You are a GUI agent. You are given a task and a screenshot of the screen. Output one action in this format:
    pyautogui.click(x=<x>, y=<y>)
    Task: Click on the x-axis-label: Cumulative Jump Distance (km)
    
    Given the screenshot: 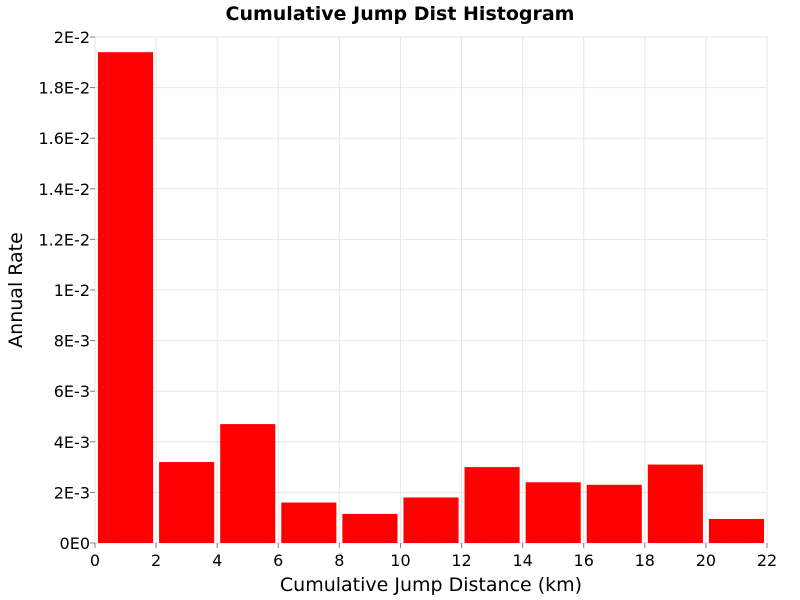 What is the action you would take?
    pyautogui.click(x=431, y=585)
    